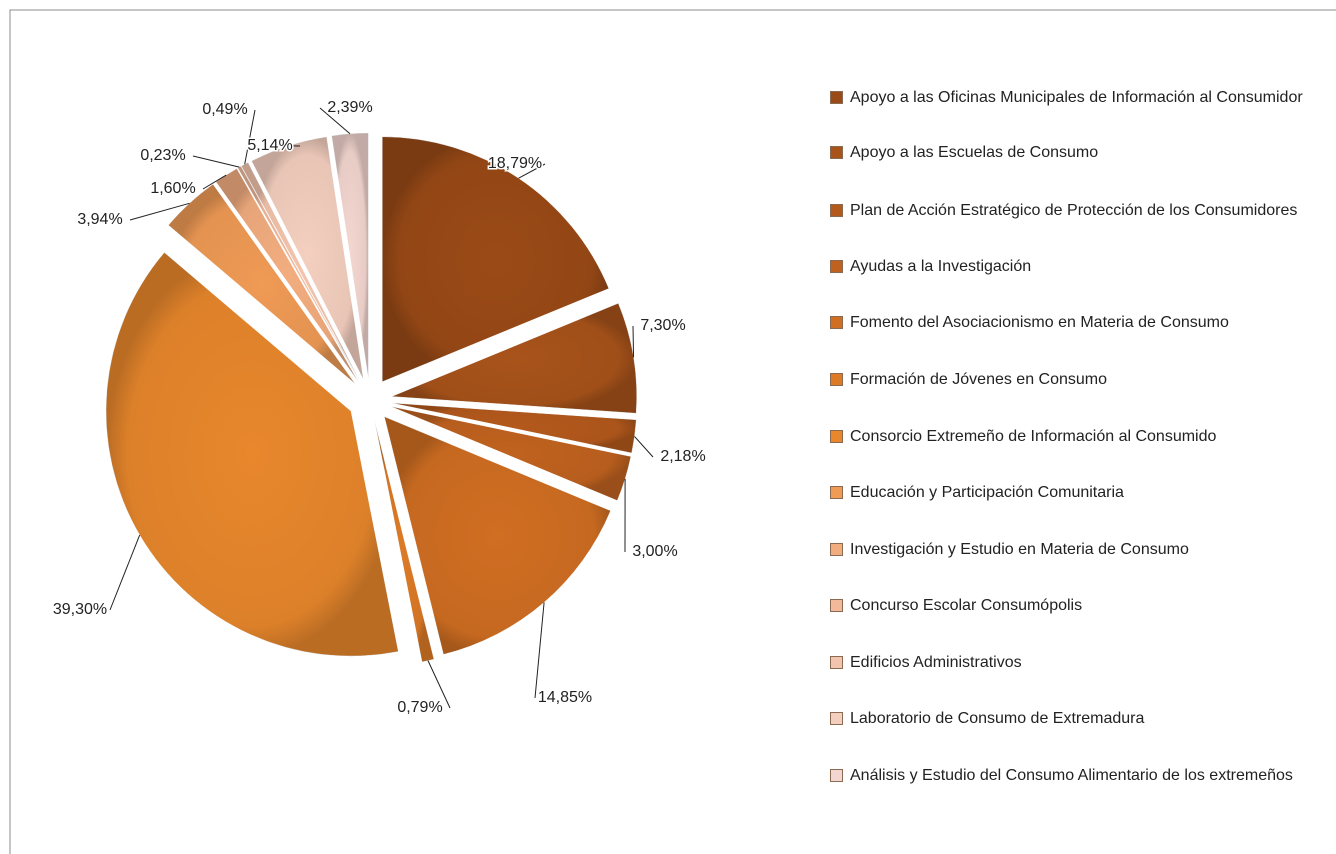  Describe the element at coordinates (662, 325) in the screenshot. I see `data-label: 7,30%` at that location.